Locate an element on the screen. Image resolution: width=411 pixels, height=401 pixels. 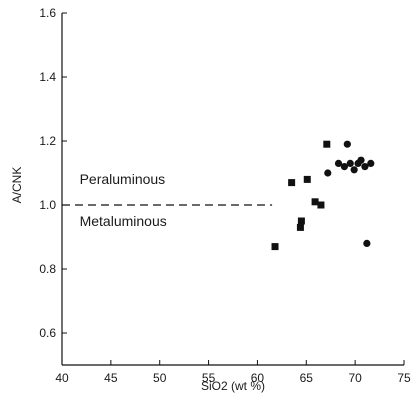
x-tick-label: 45 is located at coordinates (111, 378).